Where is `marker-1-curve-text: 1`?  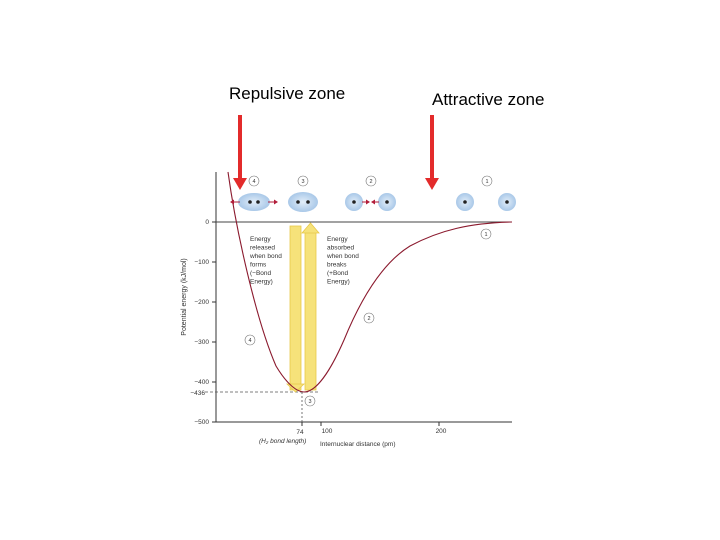
marker-1-curve-text: 1 is located at coordinates (485, 235).